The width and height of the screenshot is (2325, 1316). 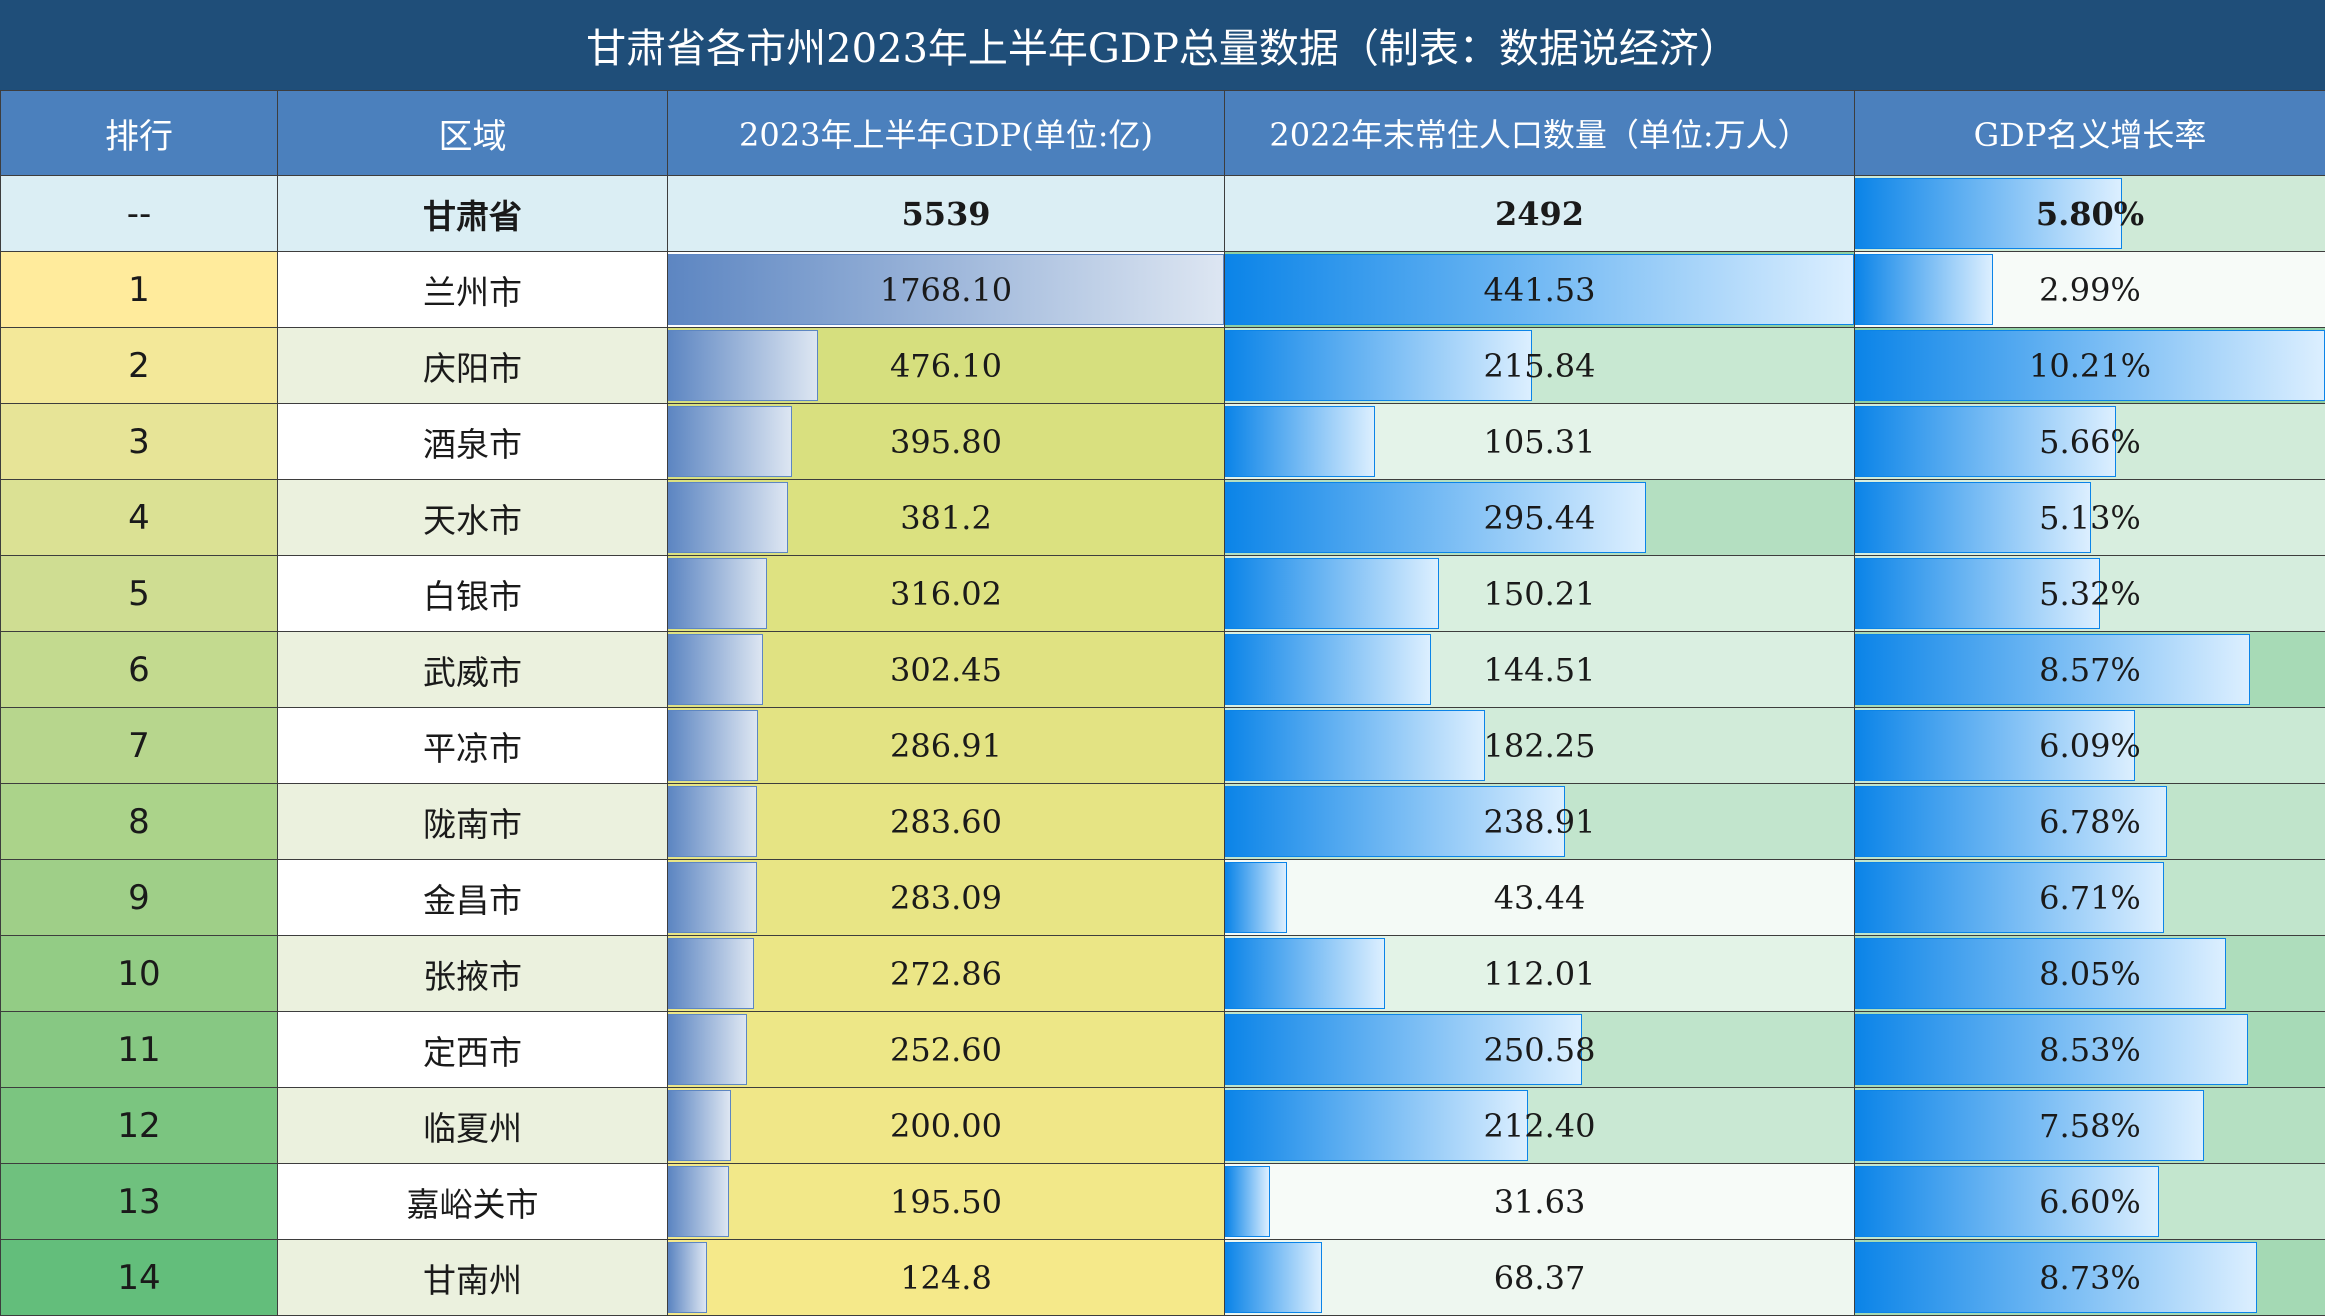 What do you see at coordinates (473, 1278) in the screenshot?
I see `region-cell: 甘南州` at bounding box center [473, 1278].